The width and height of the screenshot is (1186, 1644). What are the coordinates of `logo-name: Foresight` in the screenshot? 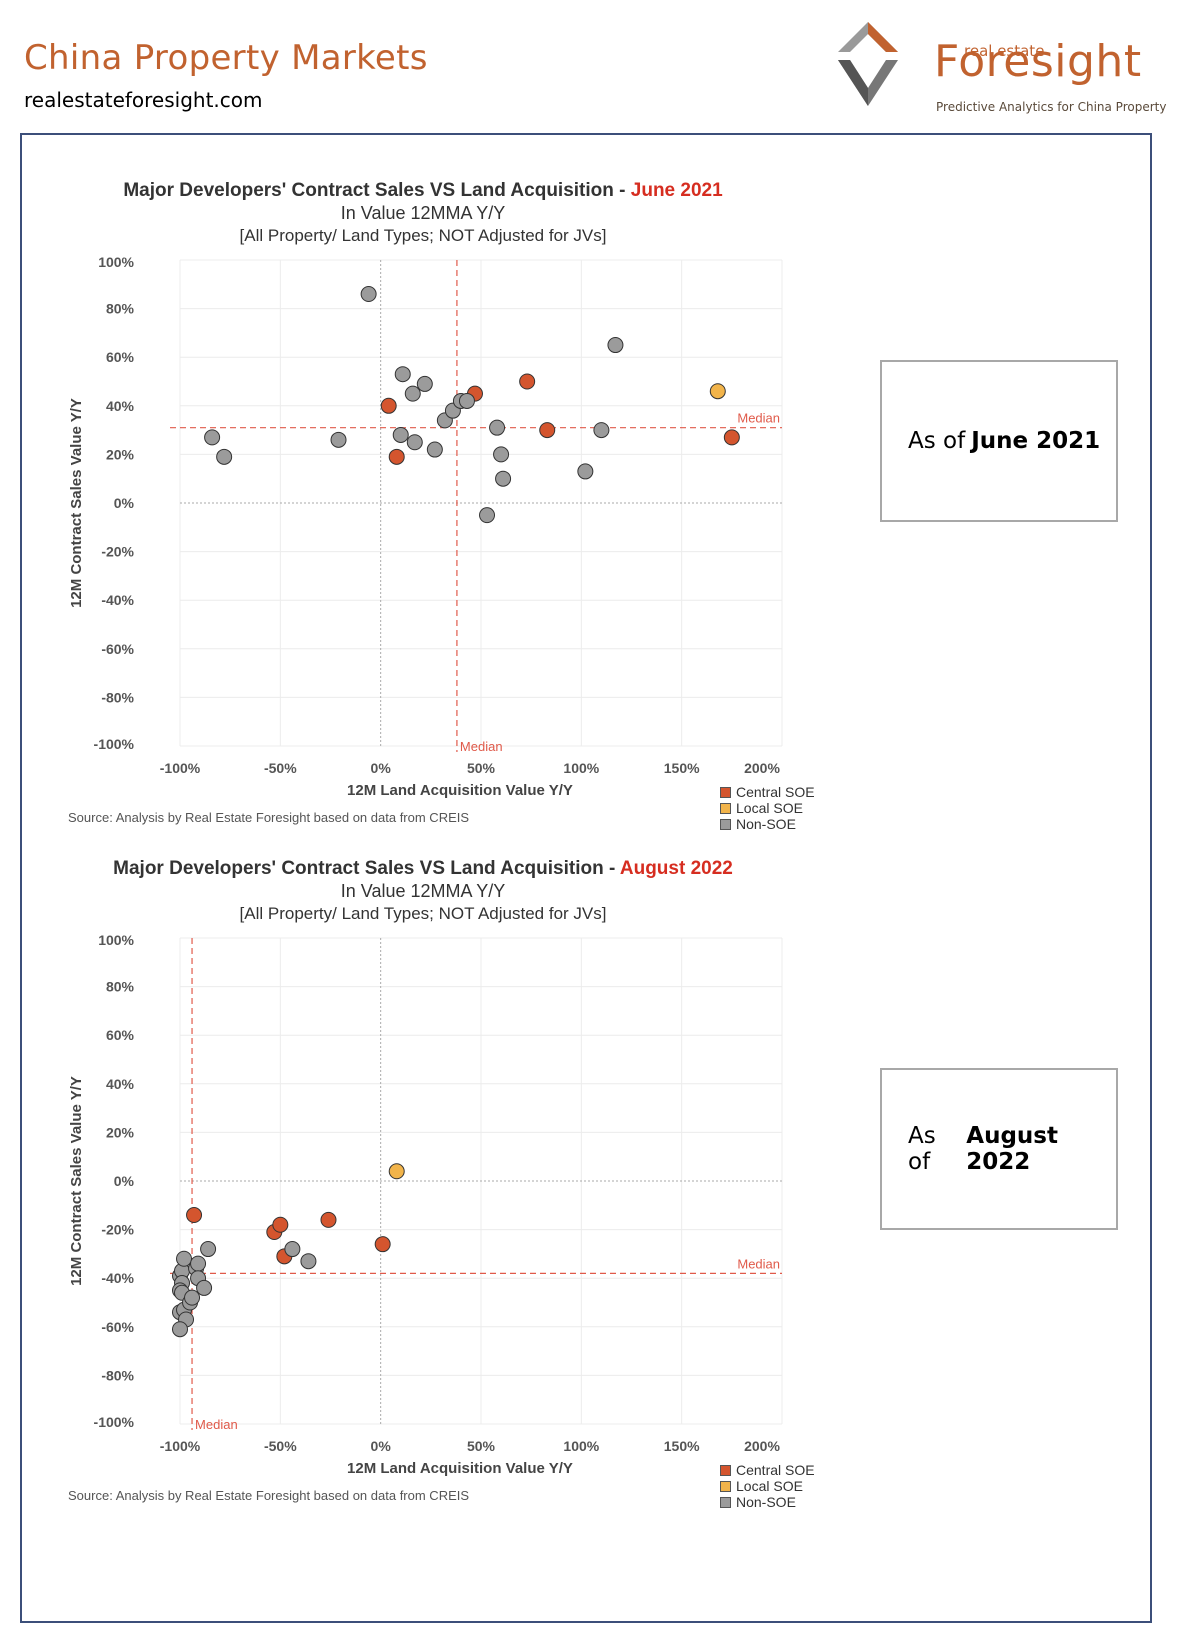 It's located at (1038, 61).